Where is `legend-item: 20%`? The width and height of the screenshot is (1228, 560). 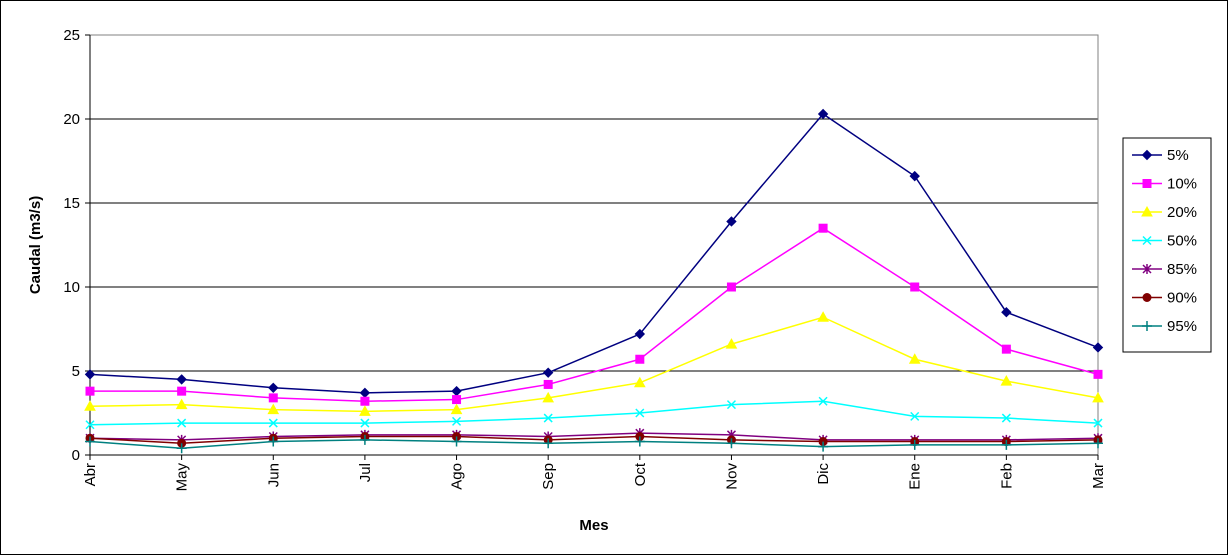 legend-item: 20% is located at coordinates (1164, 212).